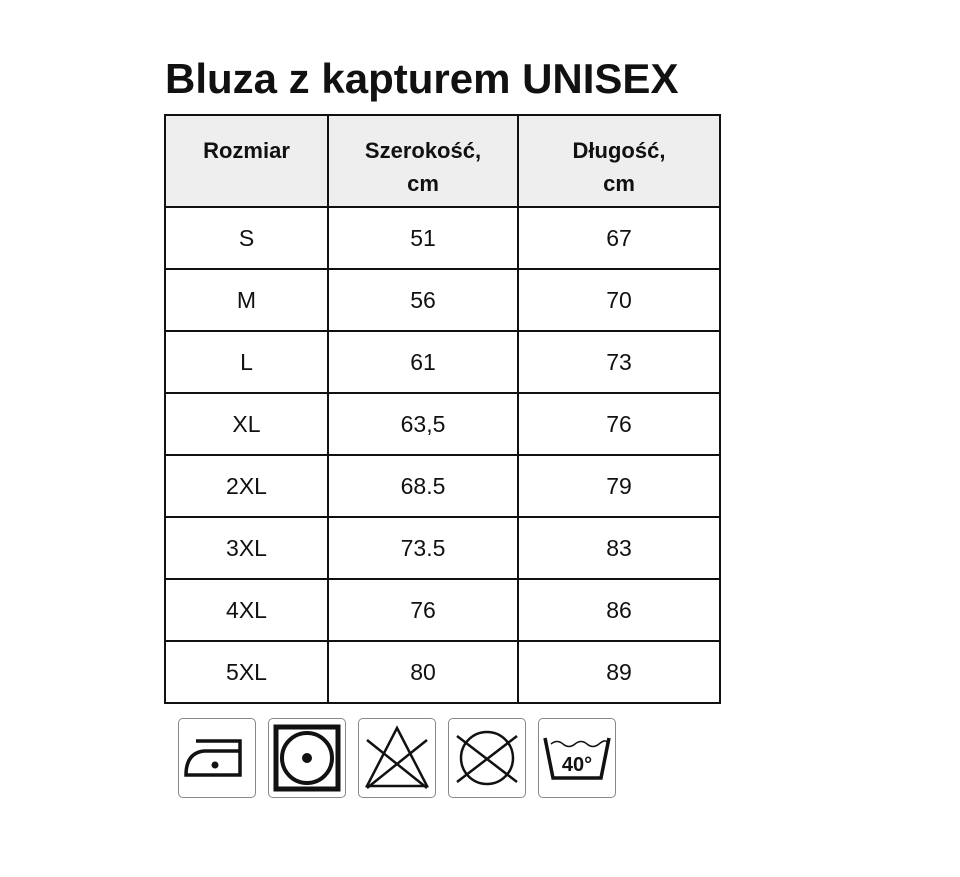 This screenshot has height=877, width=960. What do you see at coordinates (307, 758) in the screenshot?
I see `tumble-dry-icon` at bounding box center [307, 758].